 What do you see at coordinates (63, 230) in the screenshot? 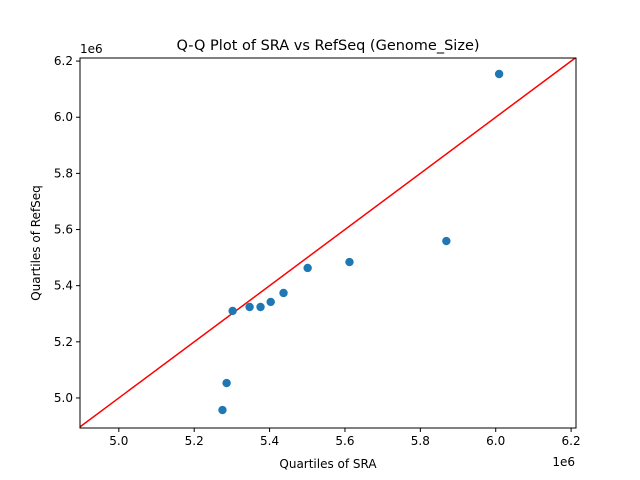
I see `y-tick-label: 5.6` at bounding box center [63, 230].